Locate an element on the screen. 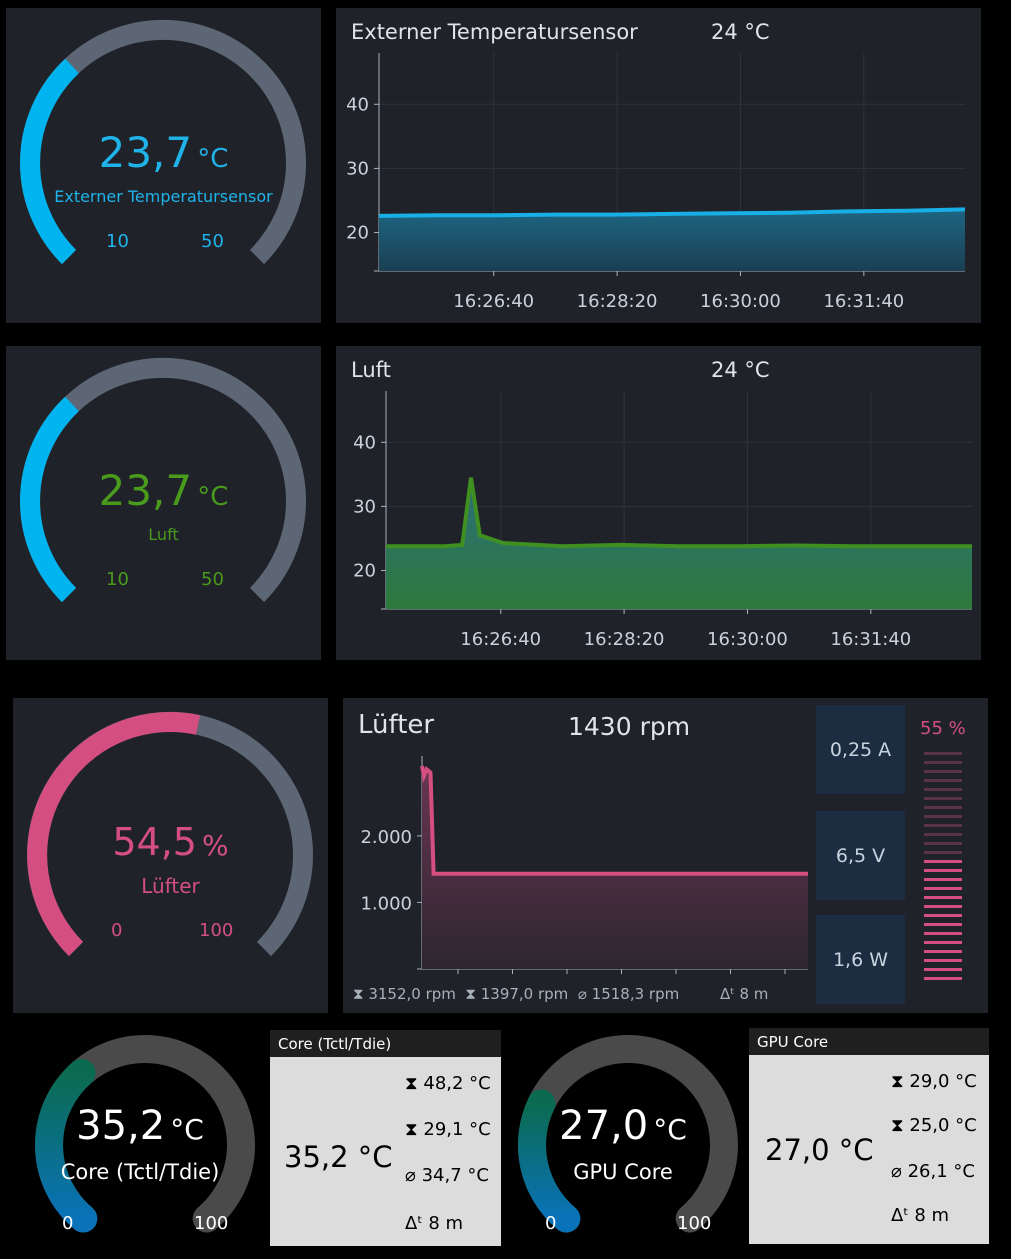 The image size is (1011, 1259). gauge-label: Externer Temperatursensor is located at coordinates (163, 196).